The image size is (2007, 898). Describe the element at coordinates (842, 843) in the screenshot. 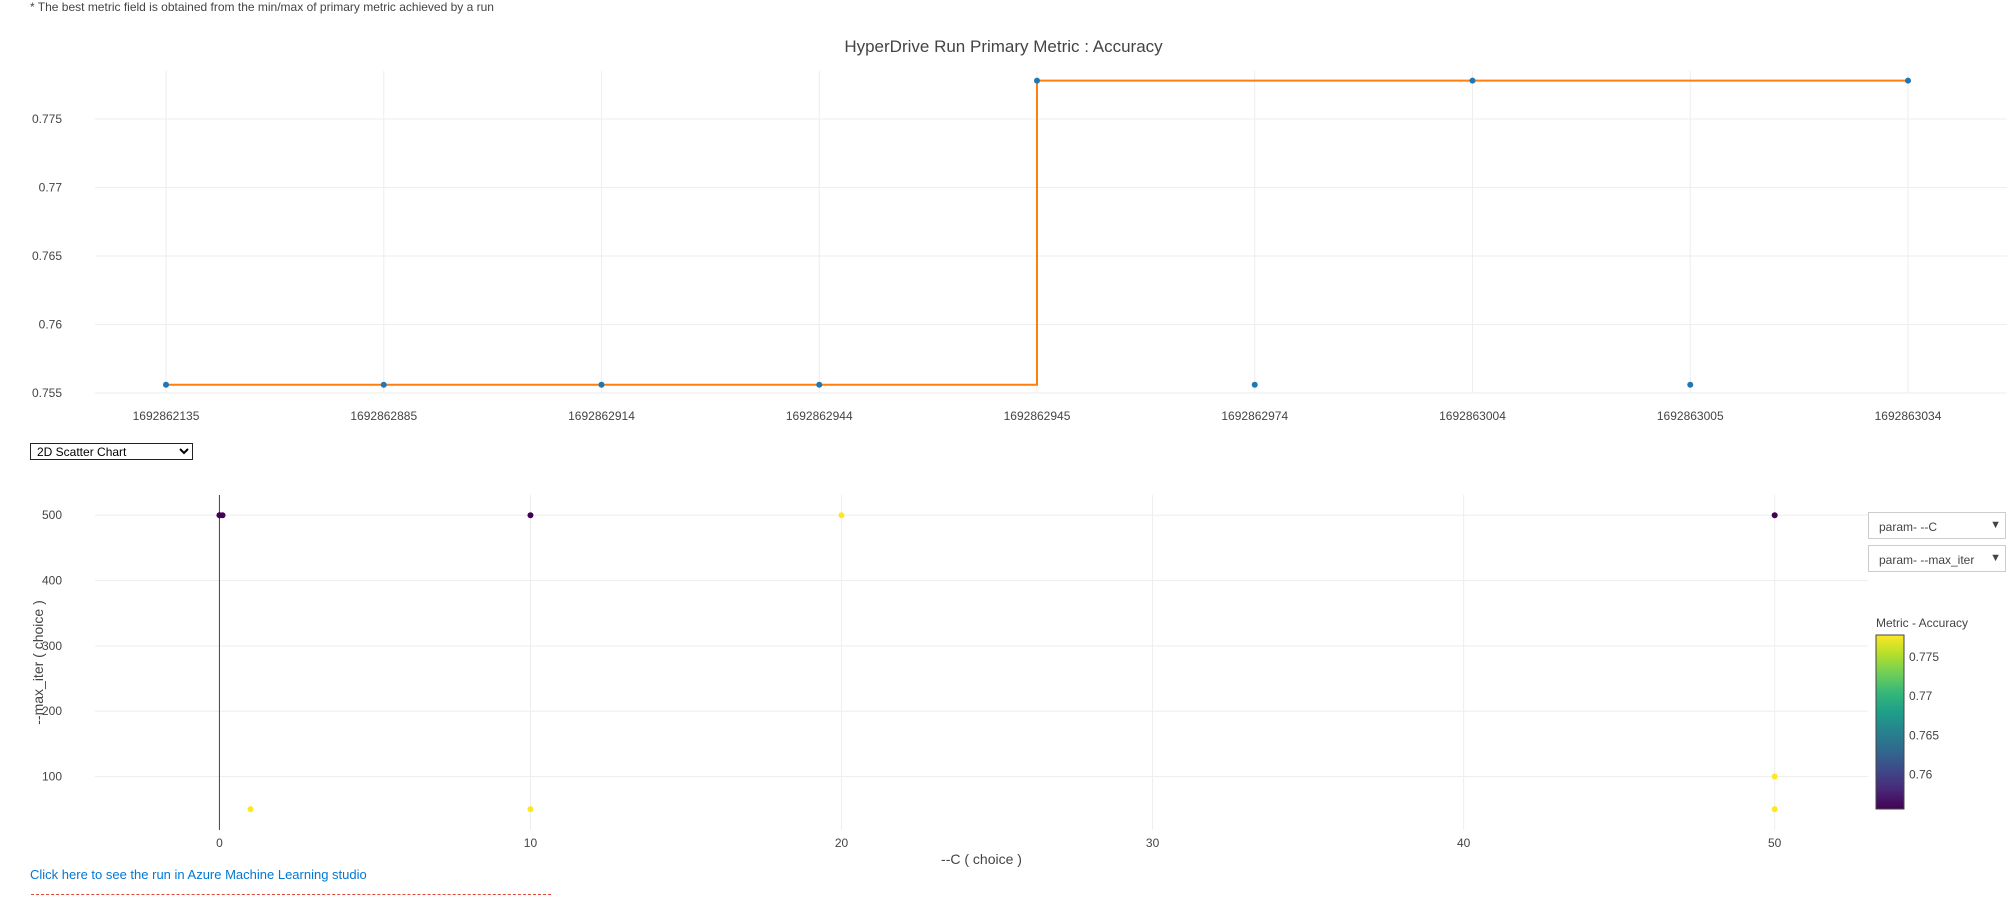

I see `x-tick-label: 20` at that location.